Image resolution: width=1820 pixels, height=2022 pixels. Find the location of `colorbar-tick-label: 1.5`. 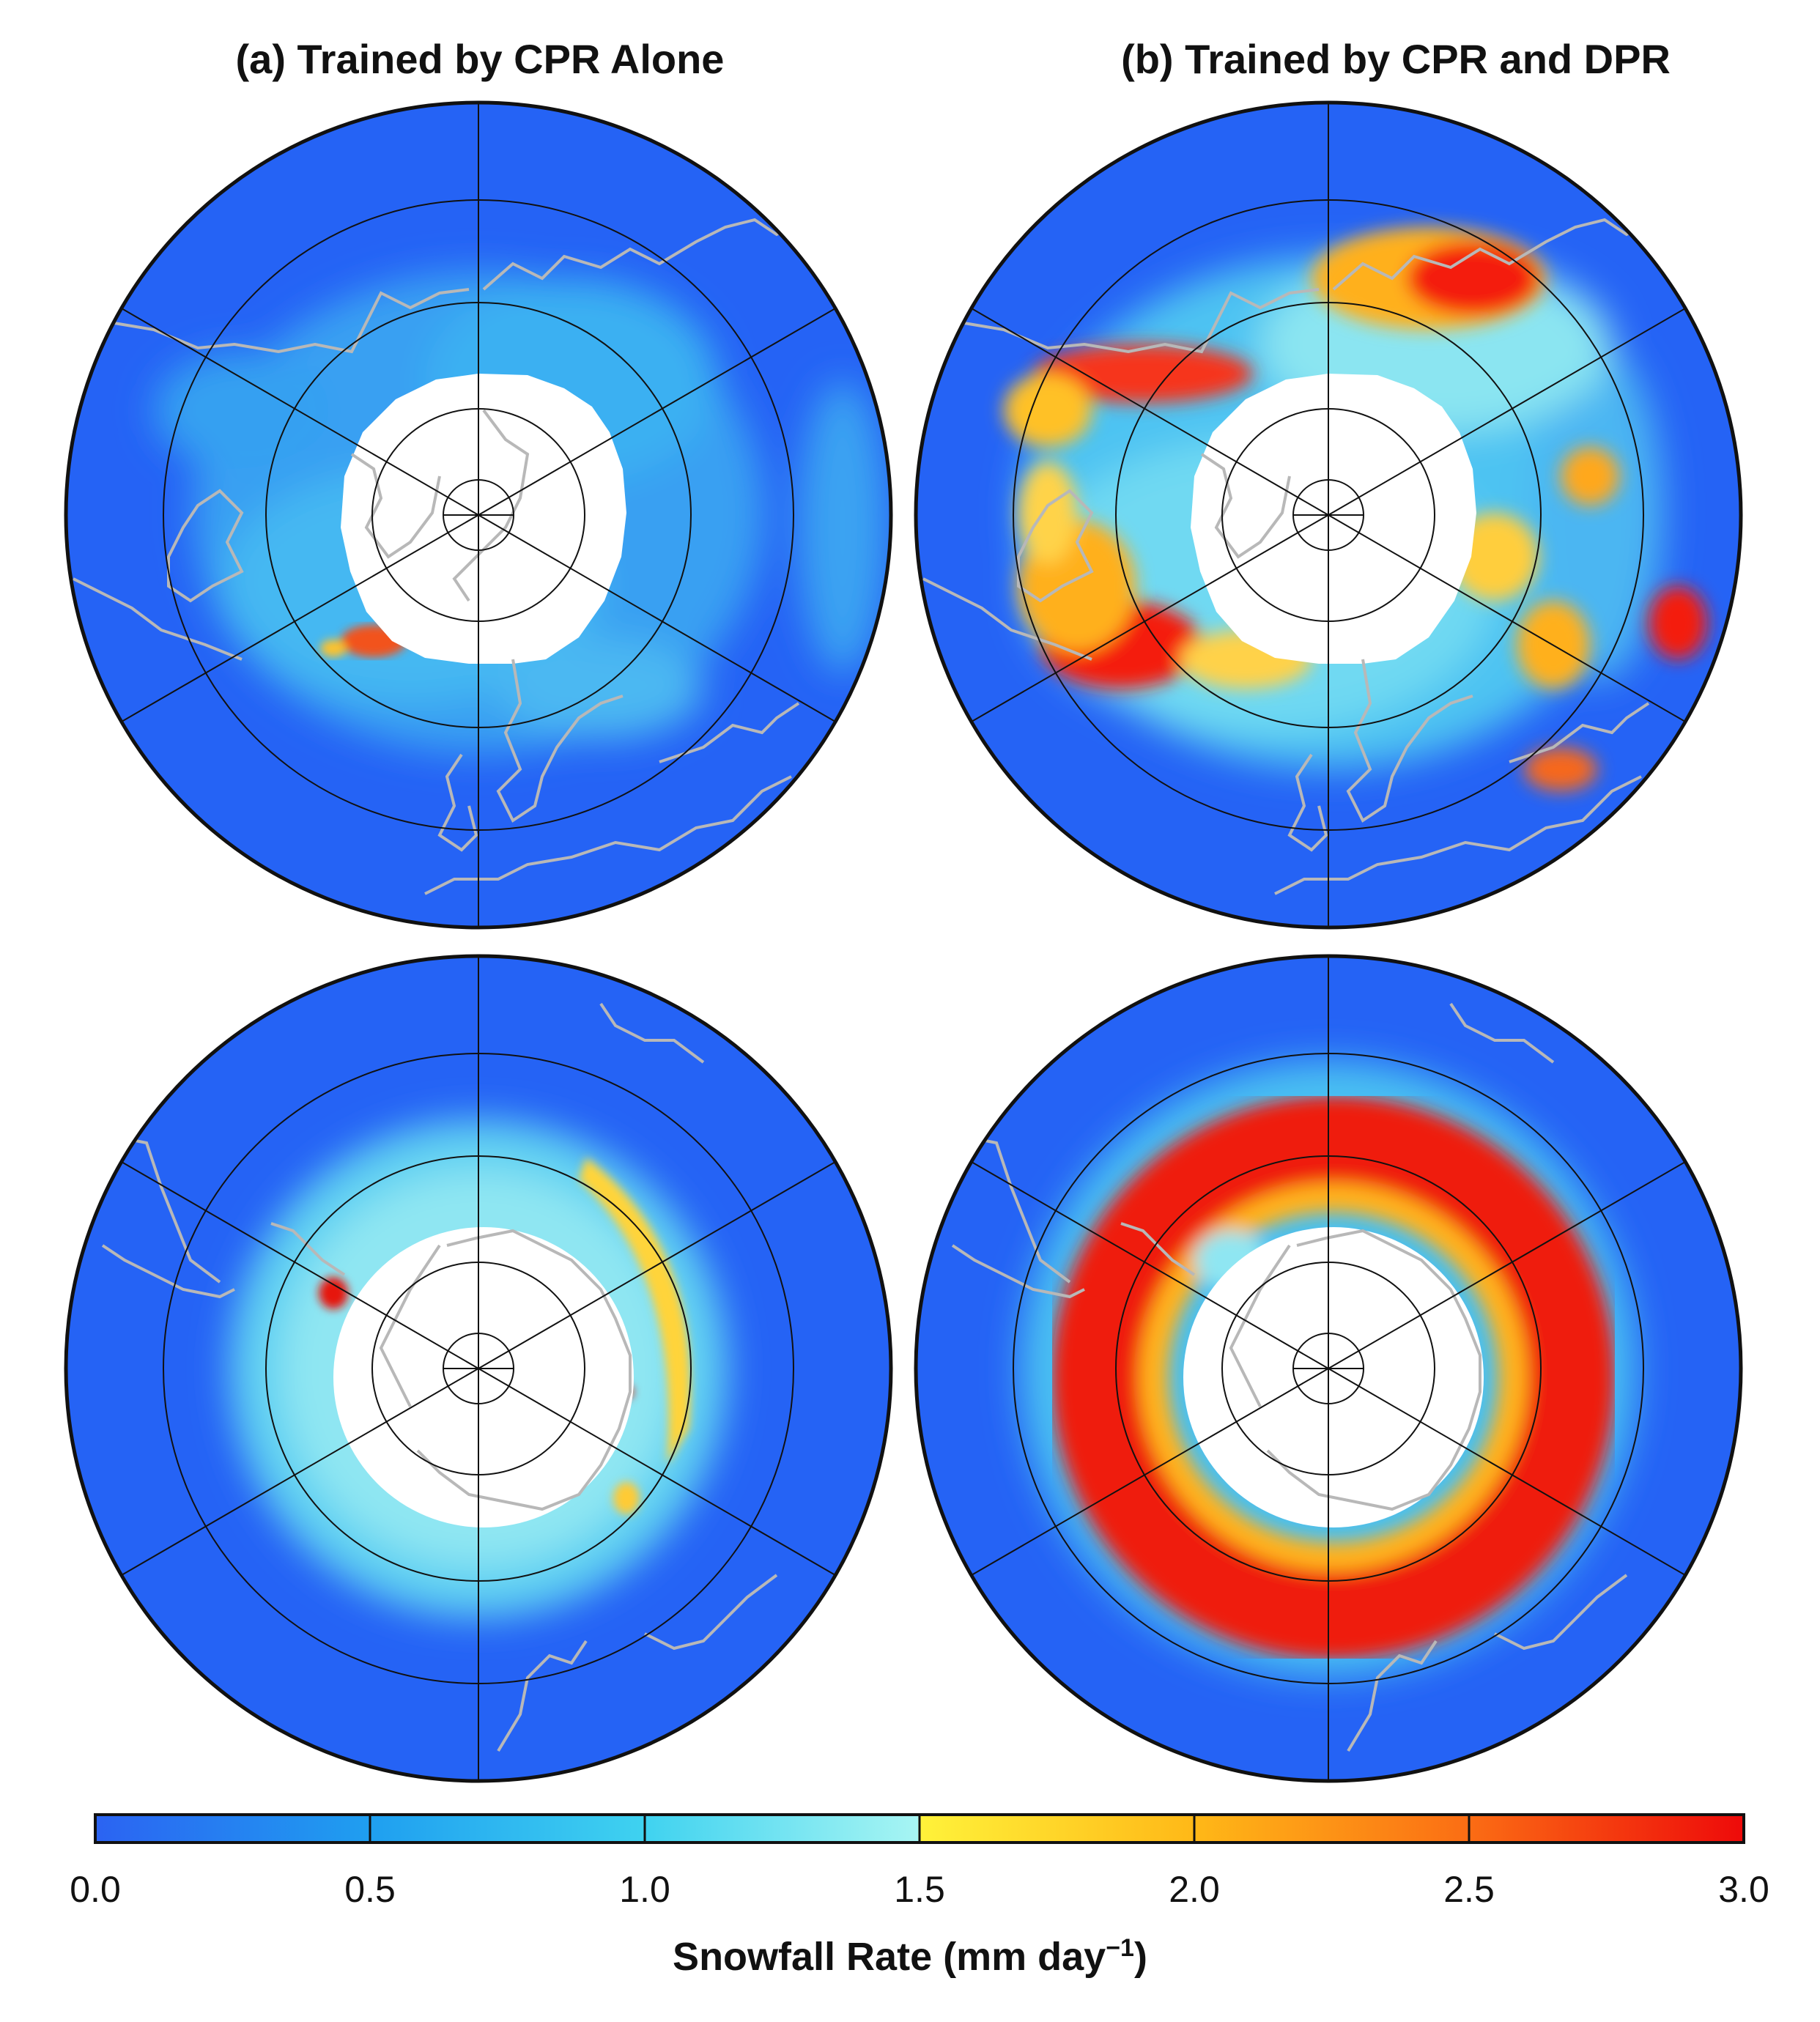

colorbar-tick-label: 1.5 is located at coordinates (920, 1890).